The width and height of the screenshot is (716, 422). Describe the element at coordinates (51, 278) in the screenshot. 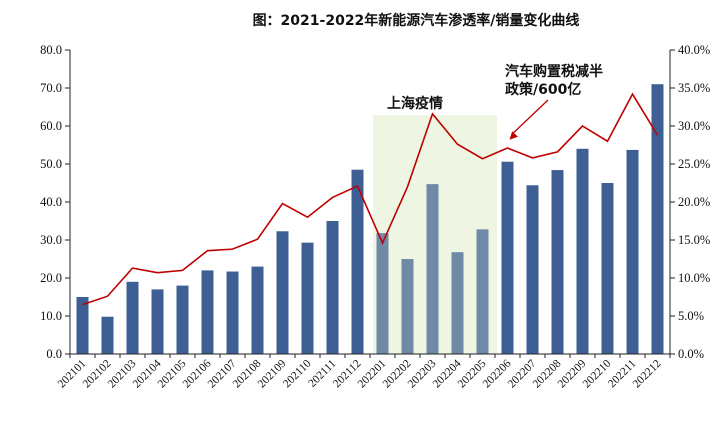

I see `left-tick-label: 20.0` at that location.